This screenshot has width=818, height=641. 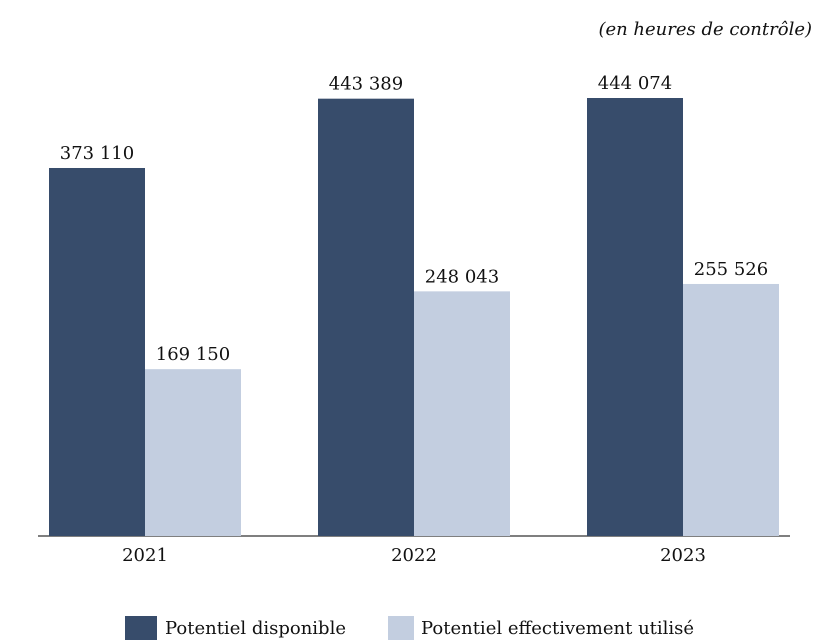 I want to click on x-tick-label: 2022, so click(x=414, y=555).